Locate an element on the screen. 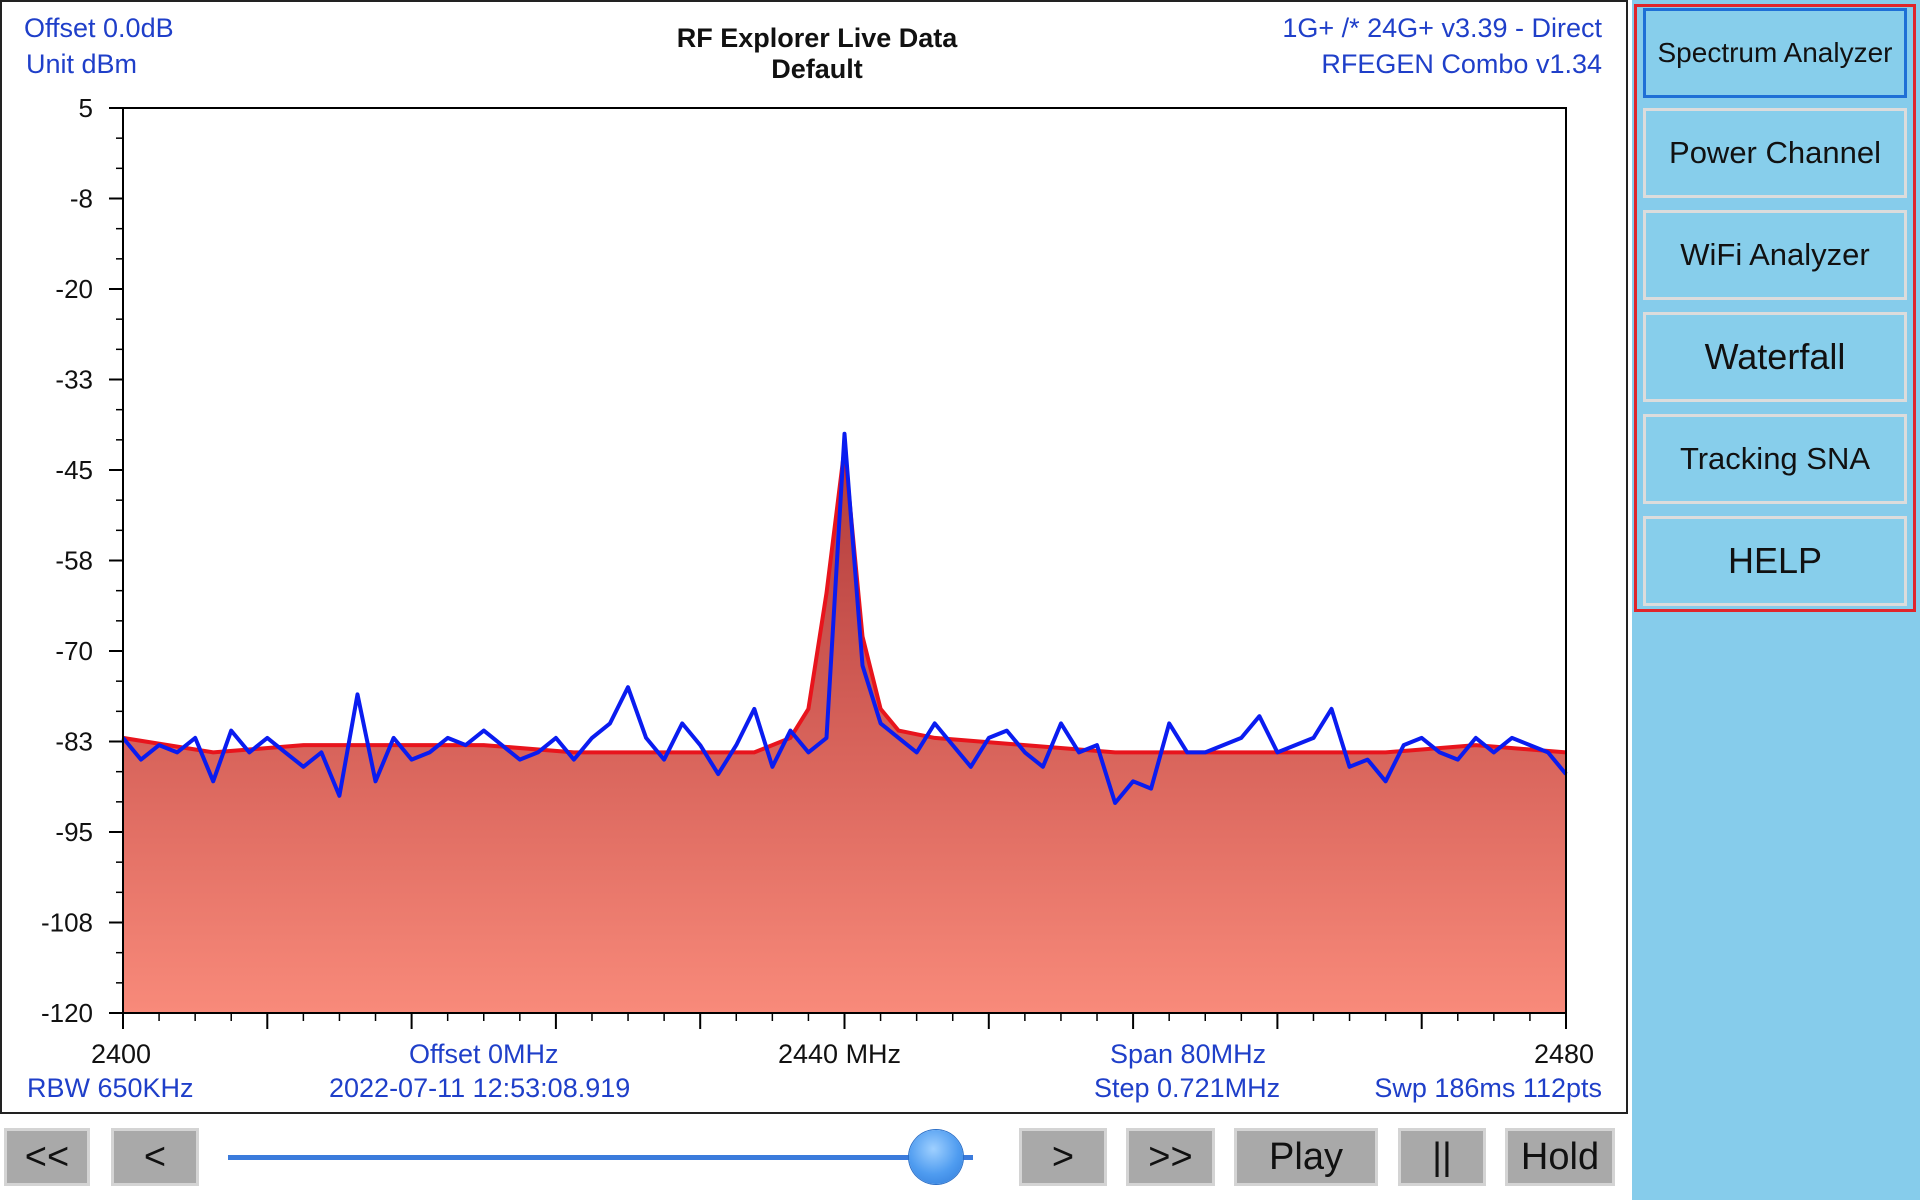 This screenshot has height=1200, width=1920. first-frame-button: << is located at coordinates (47, 1157).